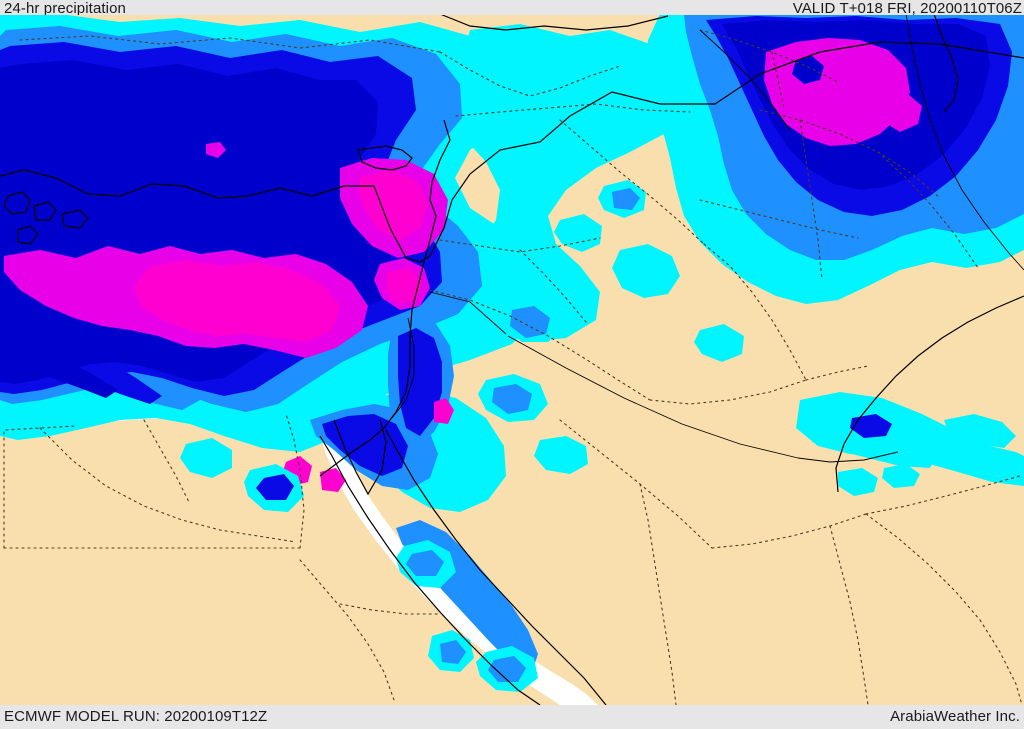  I want to click on border-turkey-east, so click(530, 74).